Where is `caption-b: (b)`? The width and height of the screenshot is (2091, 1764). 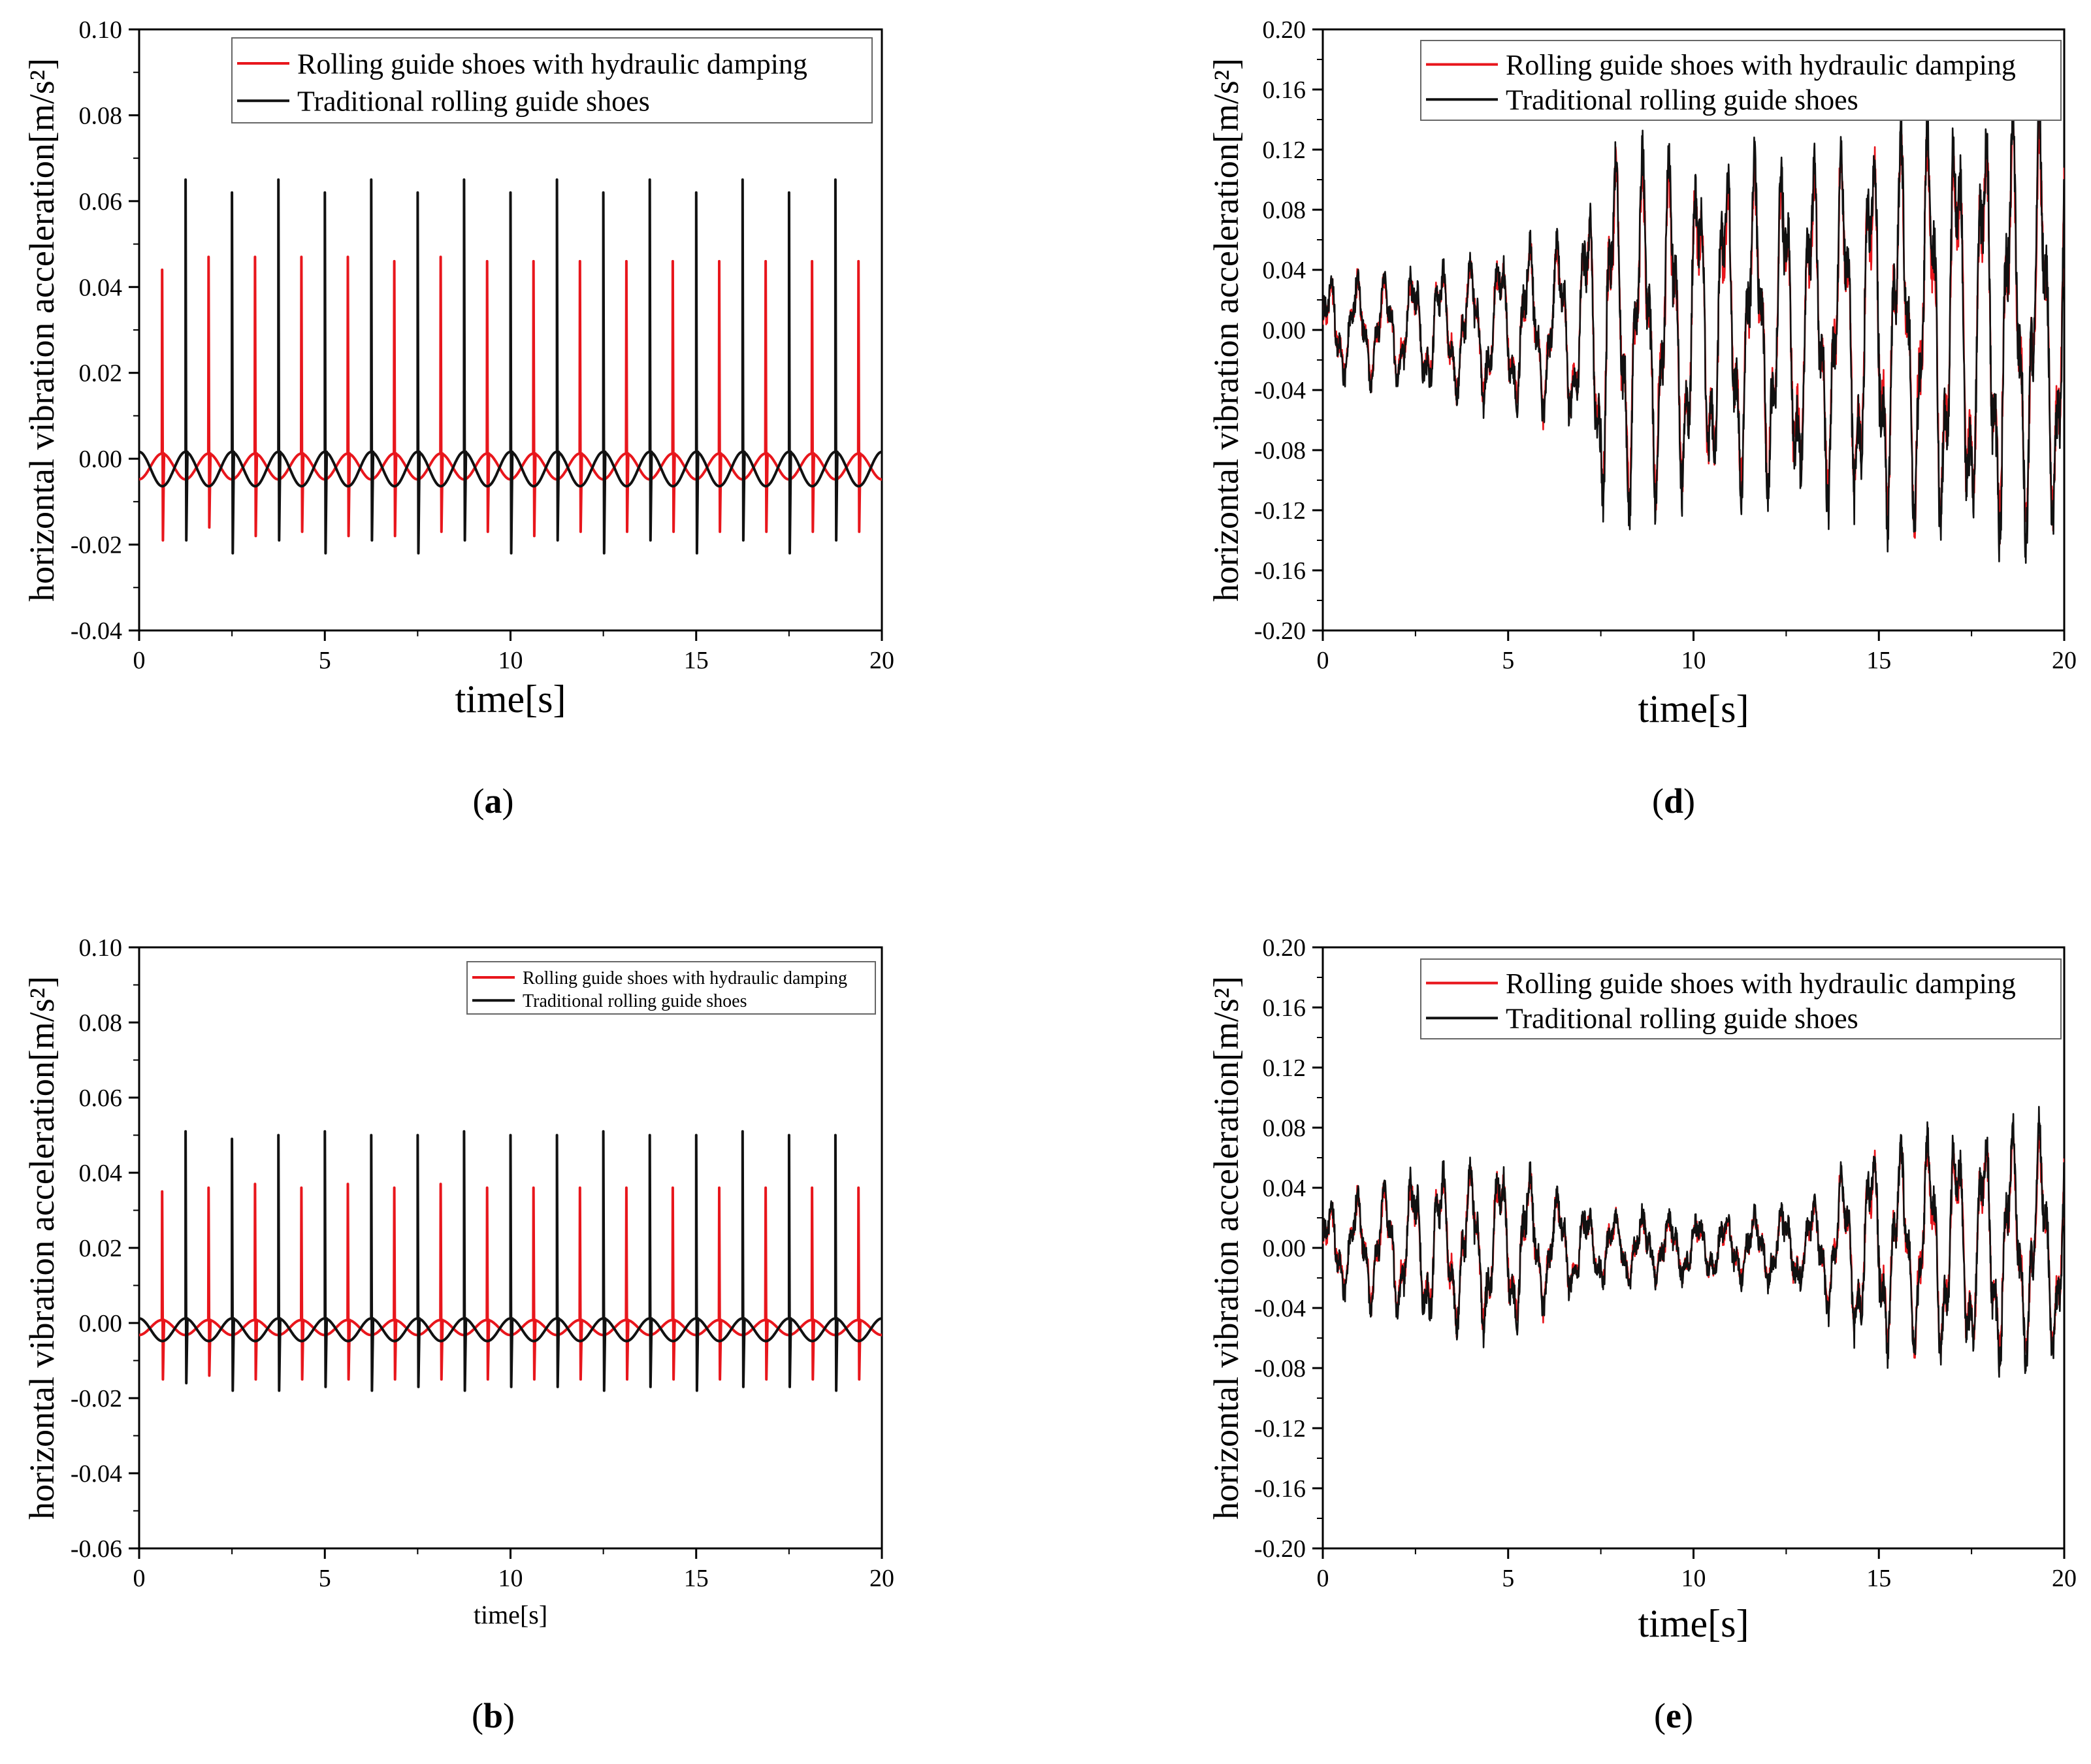
caption-b: (b) is located at coordinates (493, 1715).